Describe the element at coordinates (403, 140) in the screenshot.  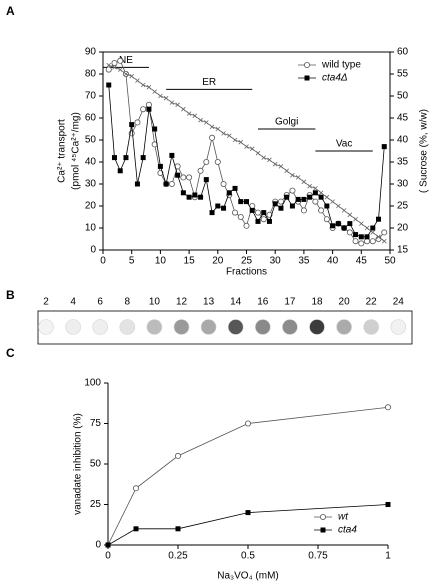
I see `y2-tick-label: 40` at that location.